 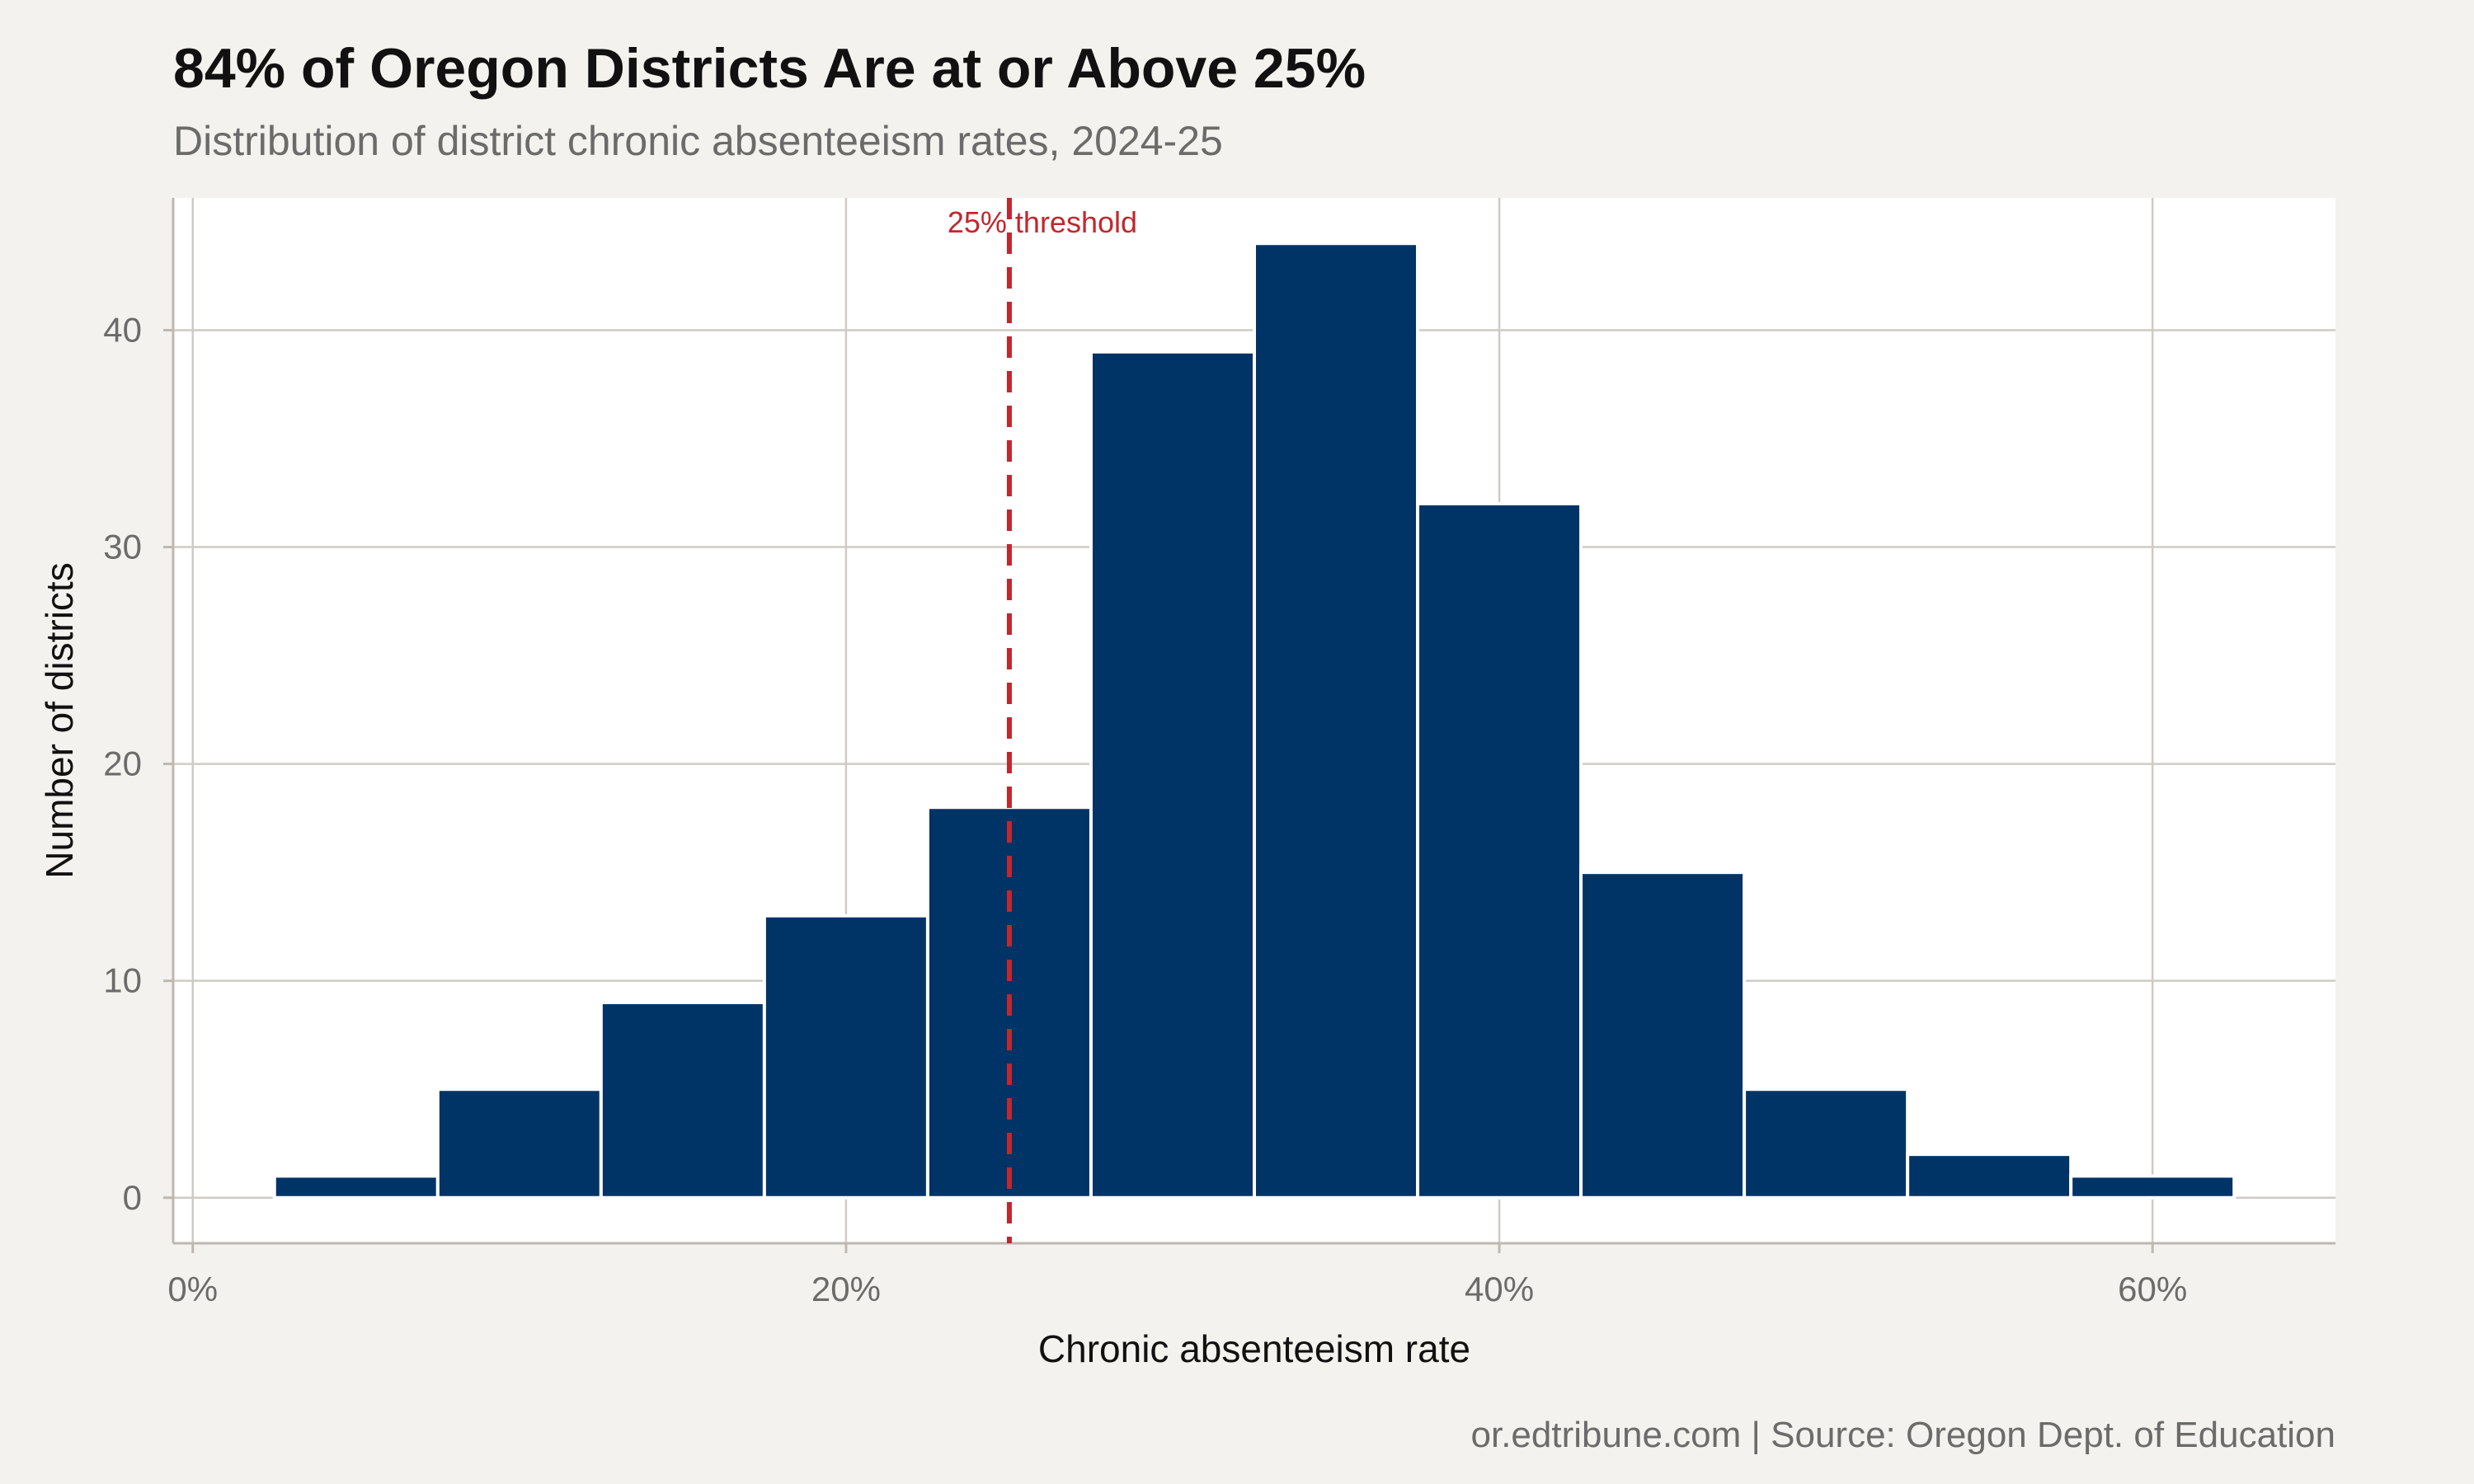 What do you see at coordinates (1042, 222) in the screenshot?
I see `threshold-label: 25% threshold` at bounding box center [1042, 222].